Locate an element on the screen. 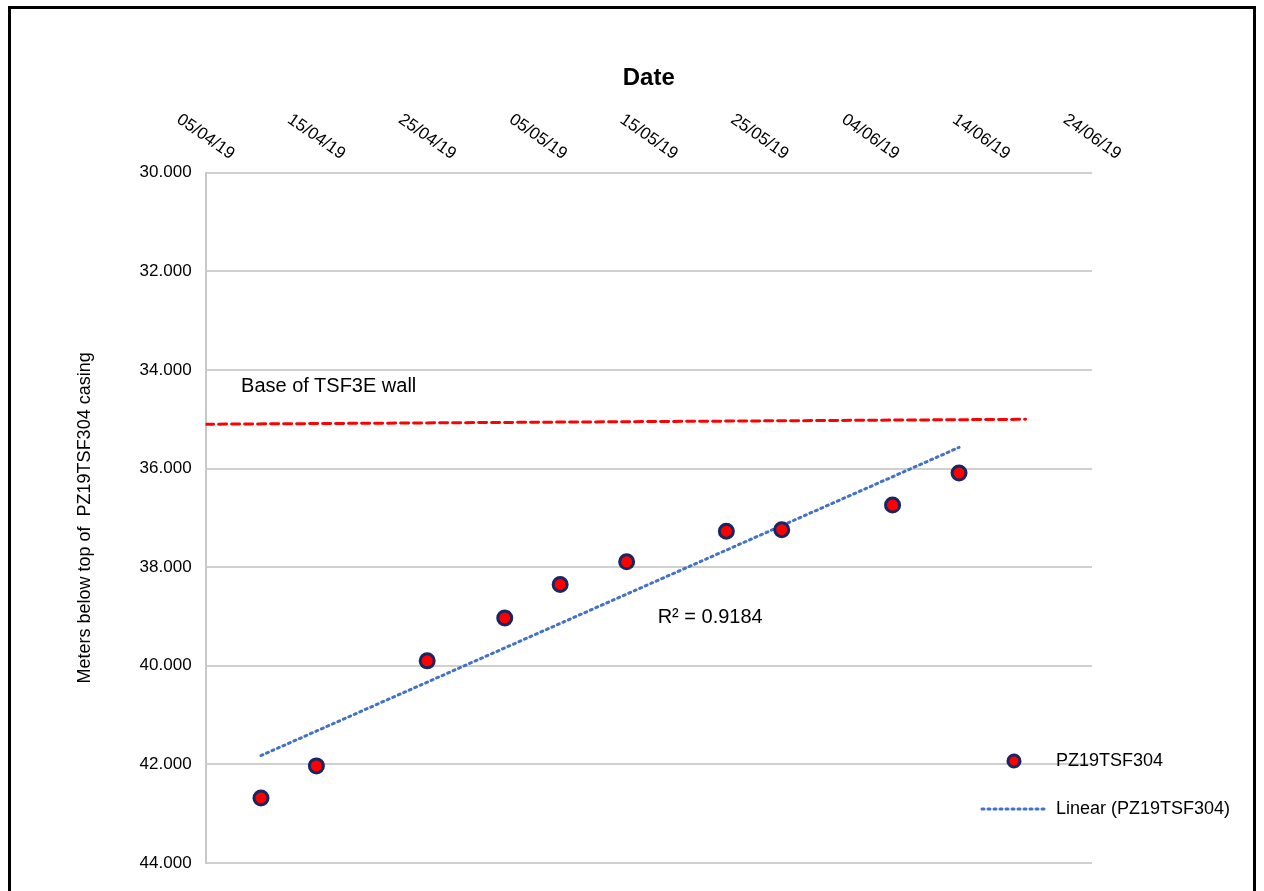  annotation: R² = 0.9184 is located at coordinates (710, 616).